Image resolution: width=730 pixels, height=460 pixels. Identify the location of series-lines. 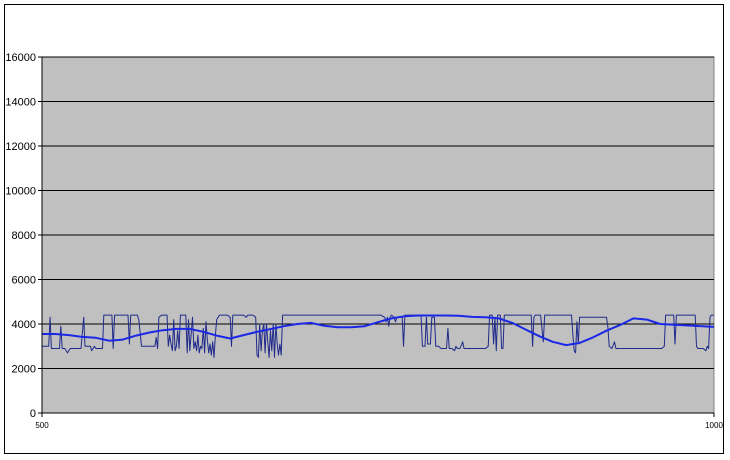
(378, 336).